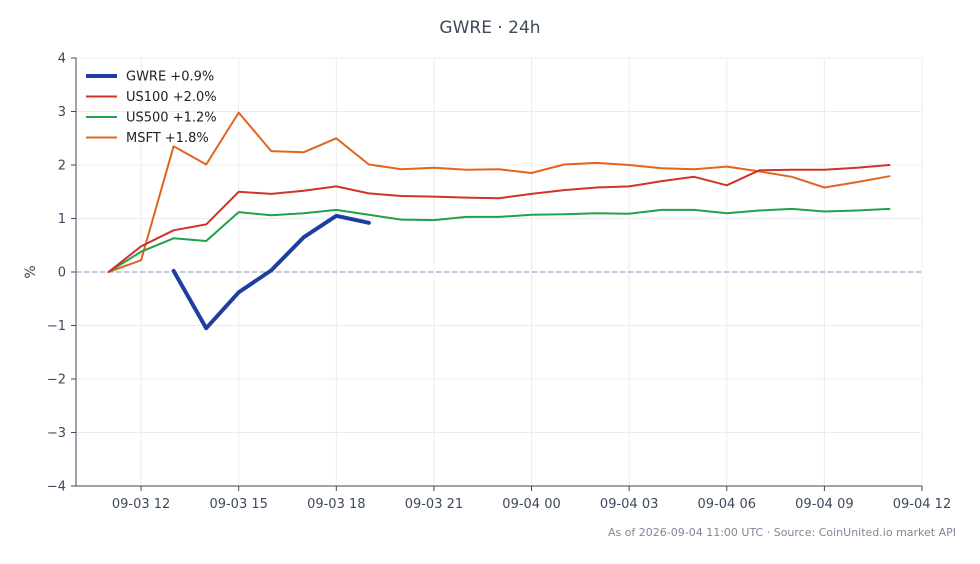 The width and height of the screenshot is (980, 564). I want to click on x-tick-label: 09-03 15, so click(238, 504).